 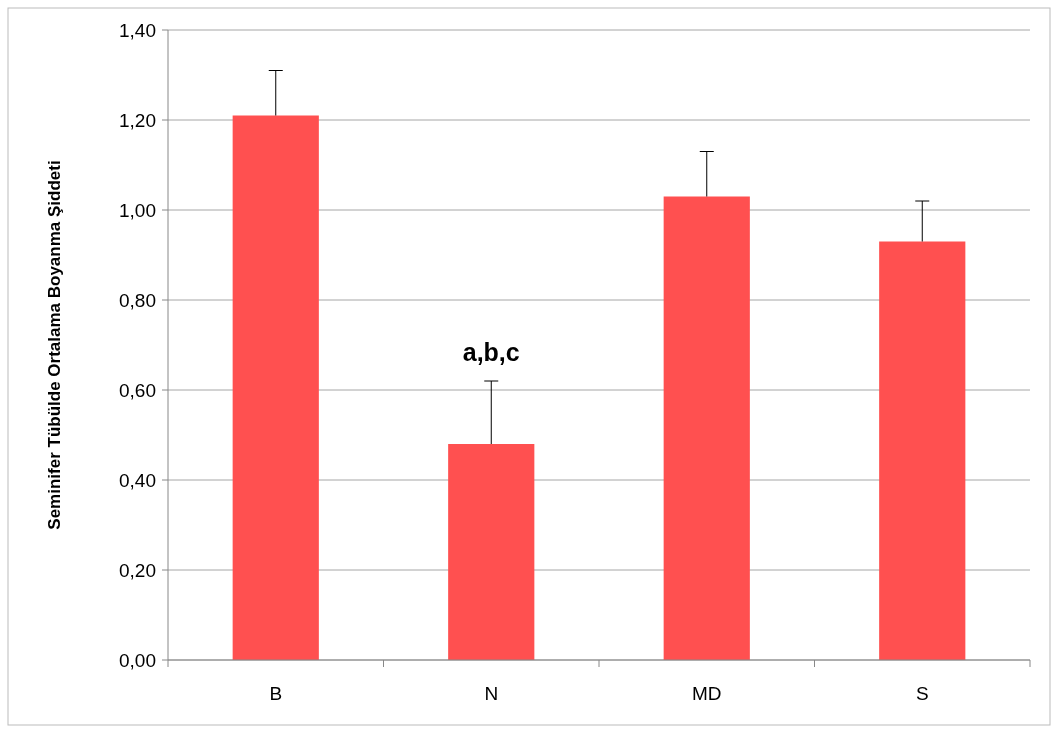 I want to click on annotation: a,b,c, so click(x=491, y=352).